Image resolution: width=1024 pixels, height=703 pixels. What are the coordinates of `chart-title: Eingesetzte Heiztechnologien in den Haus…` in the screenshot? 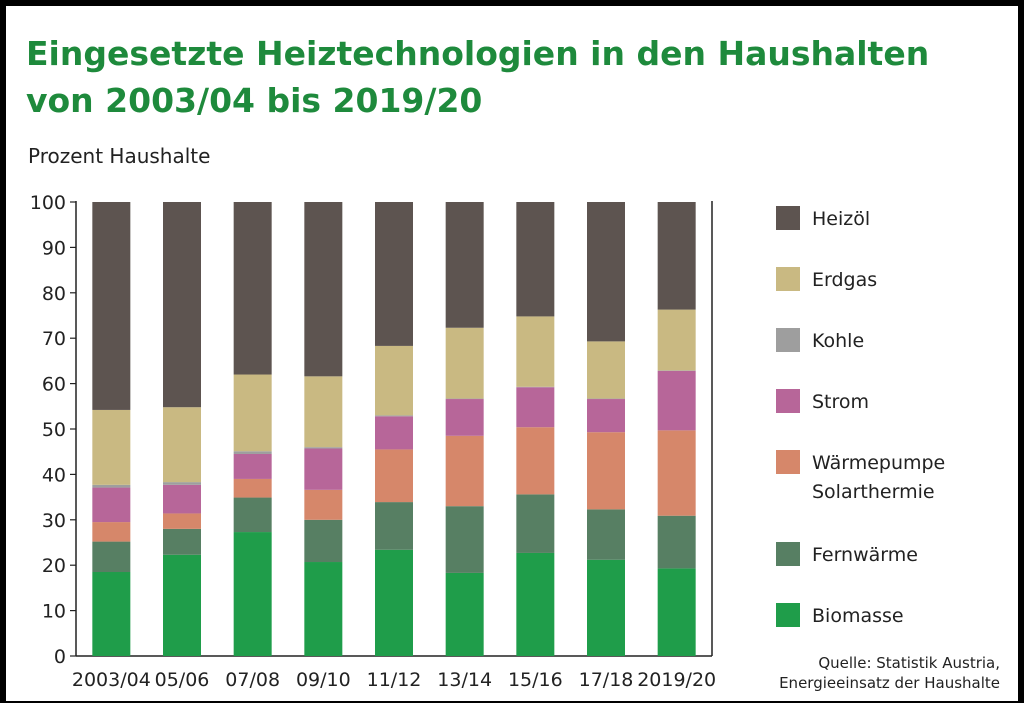 It's located at (477, 77).